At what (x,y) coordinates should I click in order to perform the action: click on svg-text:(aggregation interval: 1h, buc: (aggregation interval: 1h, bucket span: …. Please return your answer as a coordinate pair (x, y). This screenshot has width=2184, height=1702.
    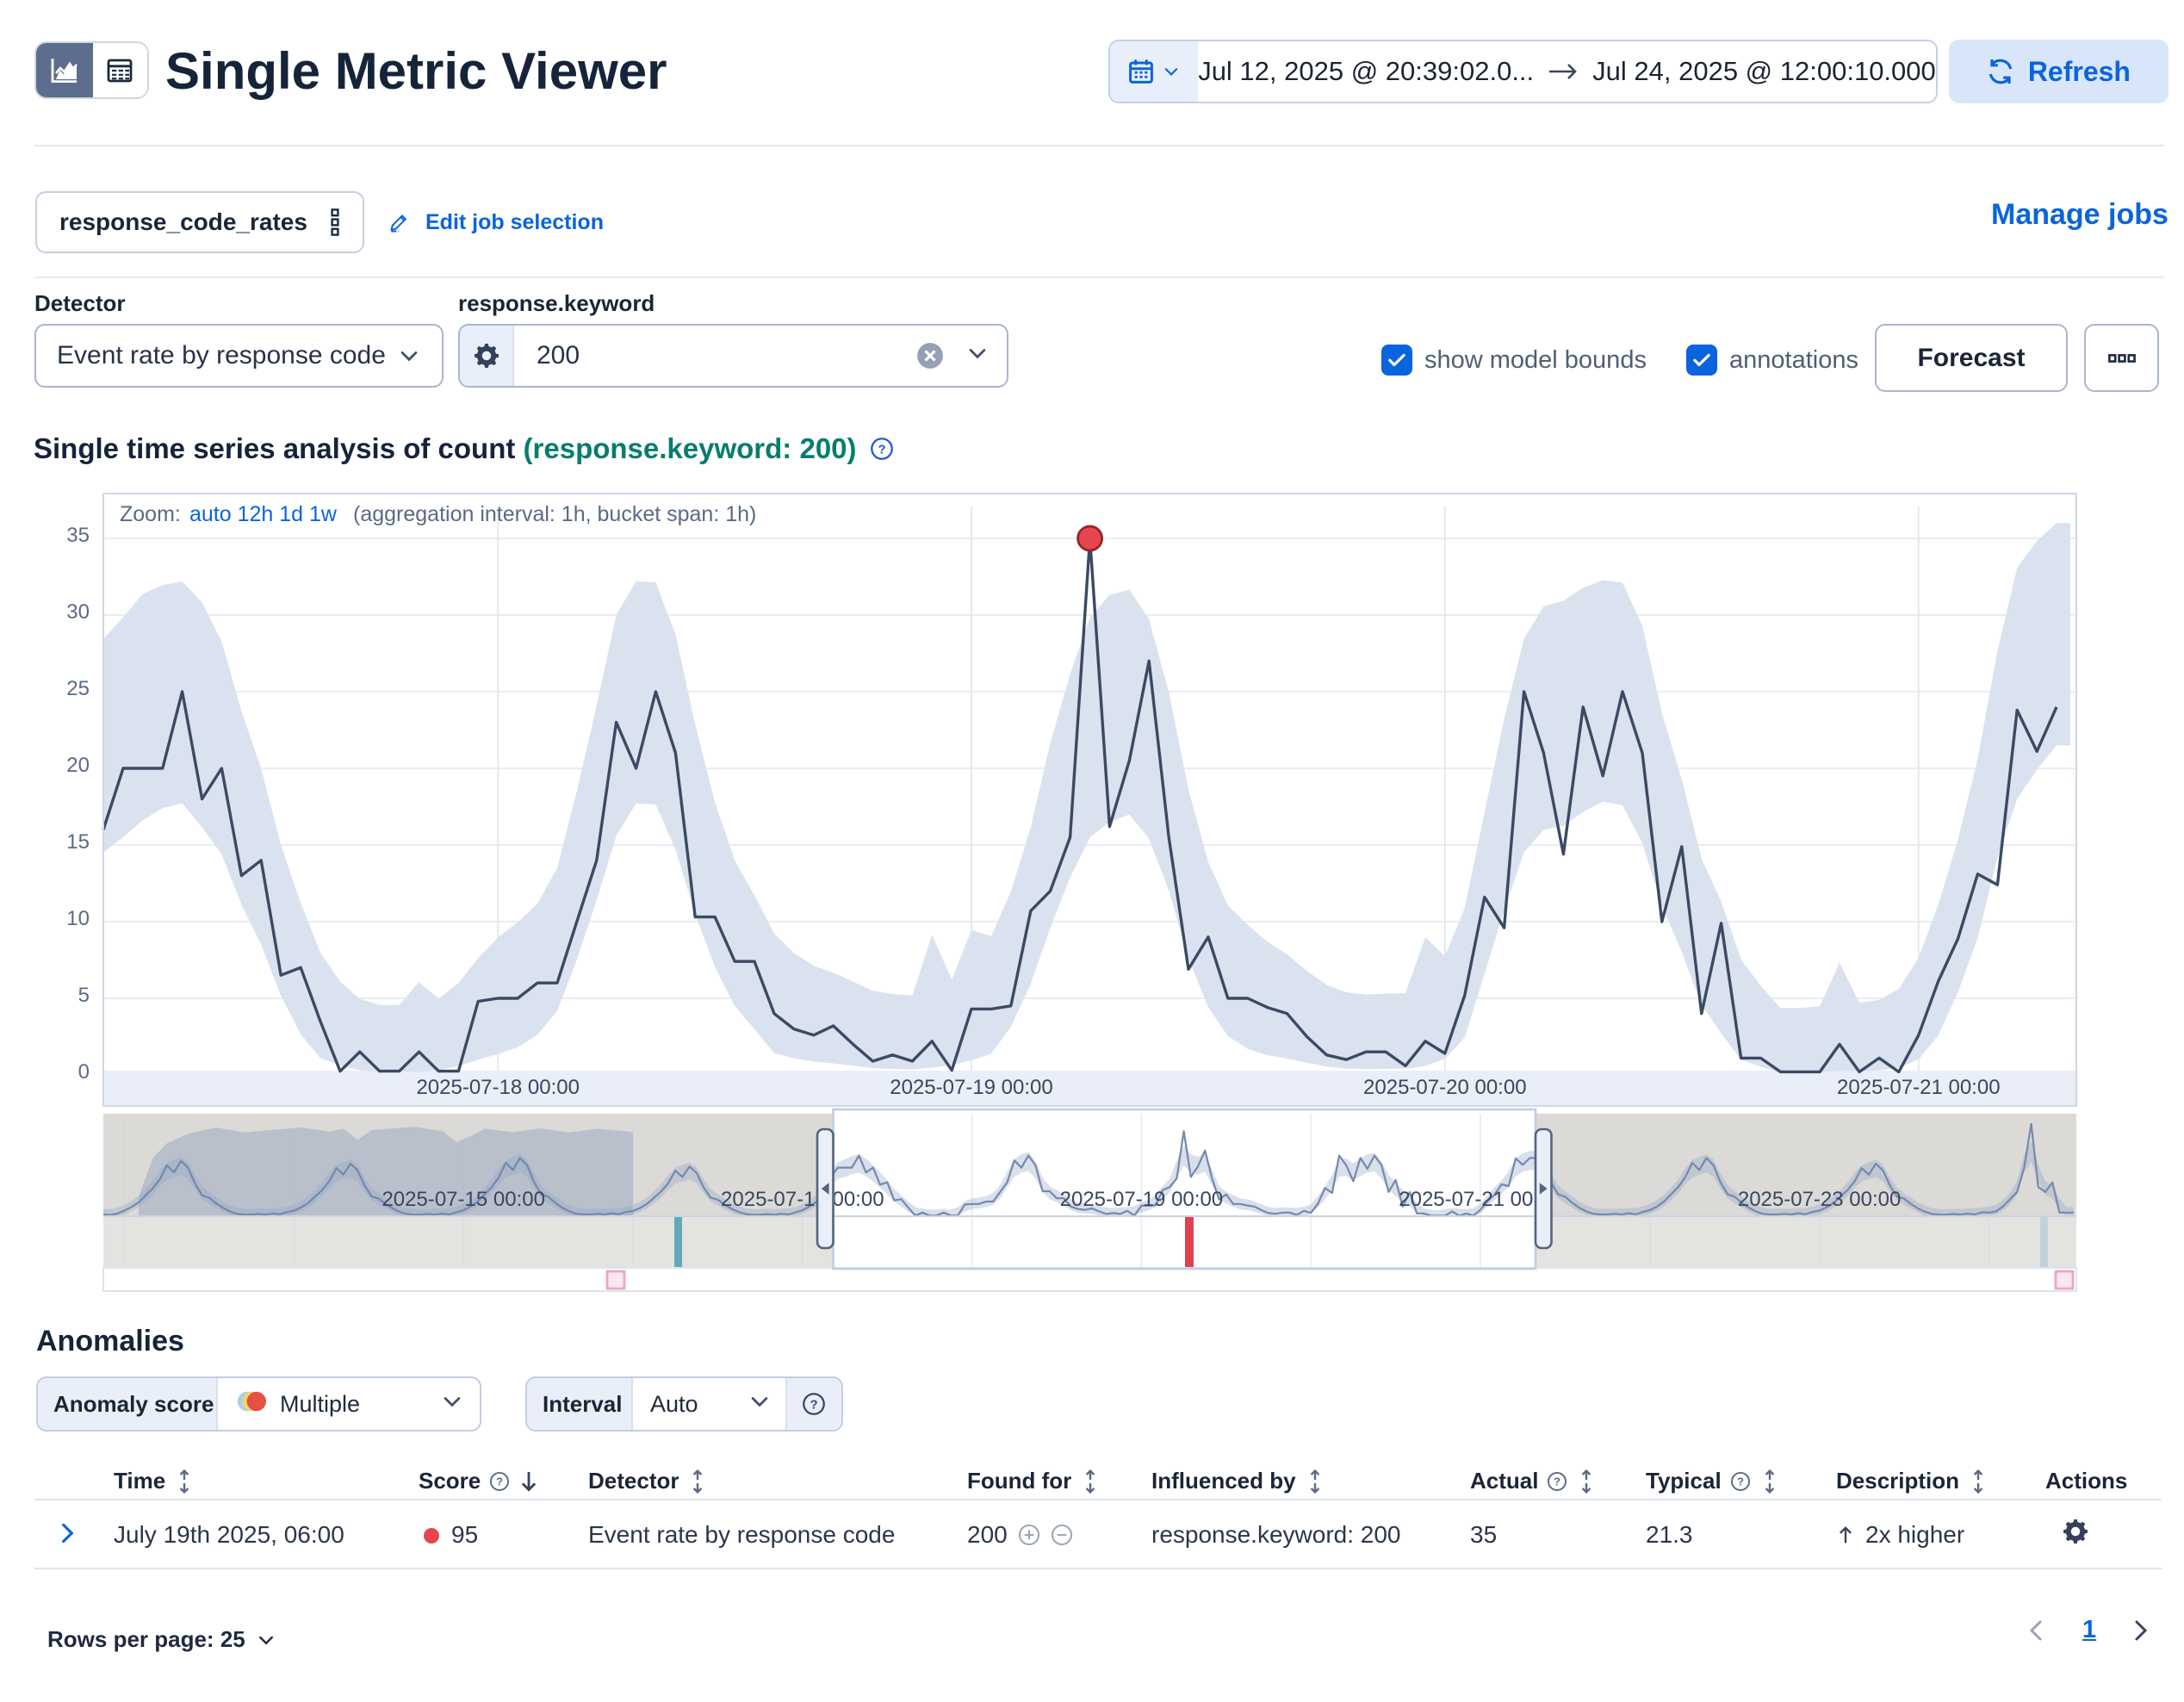
    Looking at the image, I should click on (554, 514).